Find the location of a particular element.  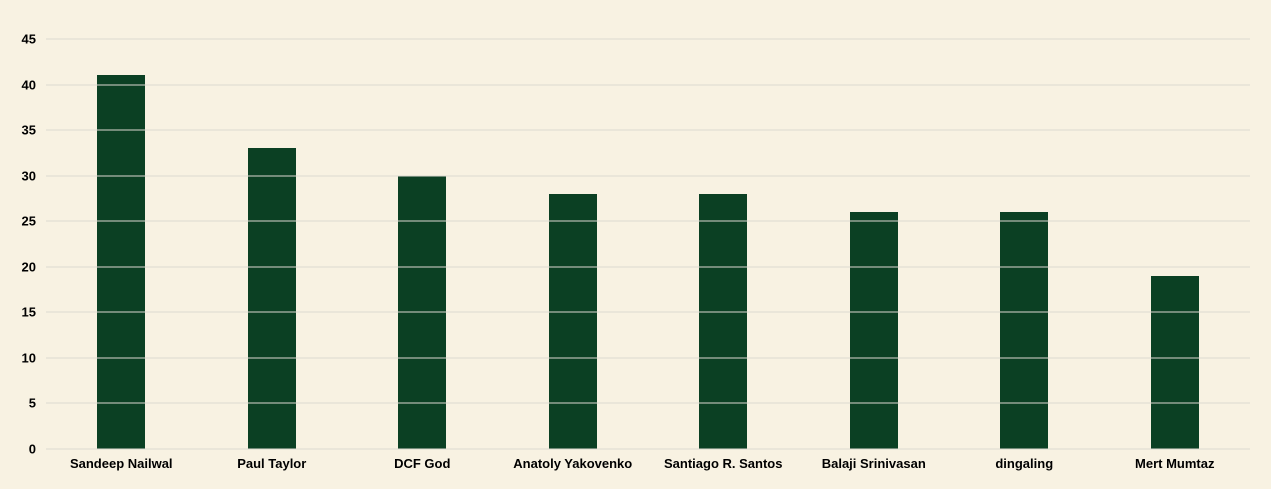

y-tick-label-0: 0 is located at coordinates (32, 449).